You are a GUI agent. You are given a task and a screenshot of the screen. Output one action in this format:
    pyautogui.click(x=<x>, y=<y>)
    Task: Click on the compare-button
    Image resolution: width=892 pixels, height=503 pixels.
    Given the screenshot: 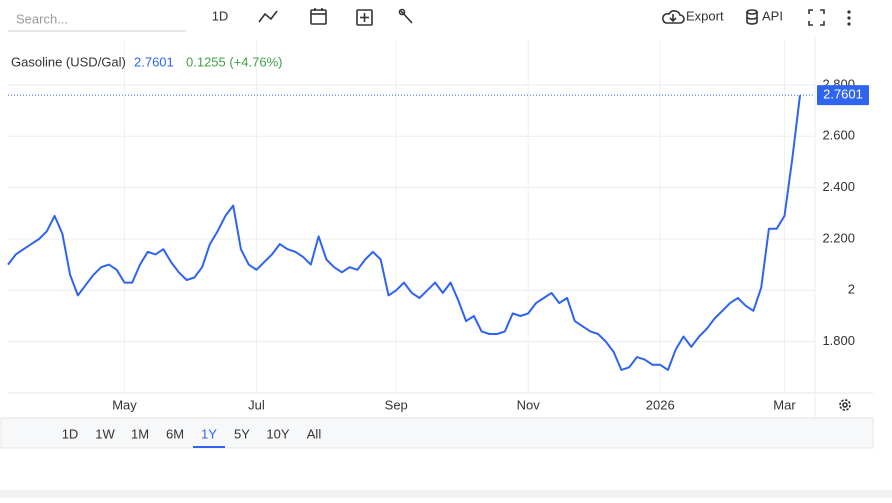 What is the action you would take?
    pyautogui.click(x=364, y=17)
    